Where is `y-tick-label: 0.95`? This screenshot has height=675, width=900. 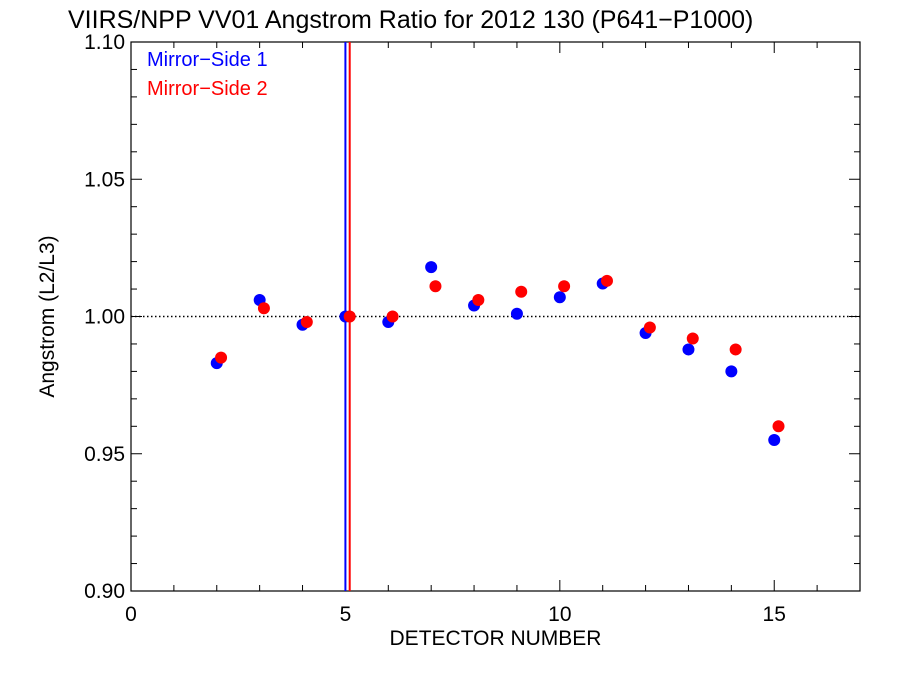
y-tick-label: 0.95 is located at coordinates (104, 454).